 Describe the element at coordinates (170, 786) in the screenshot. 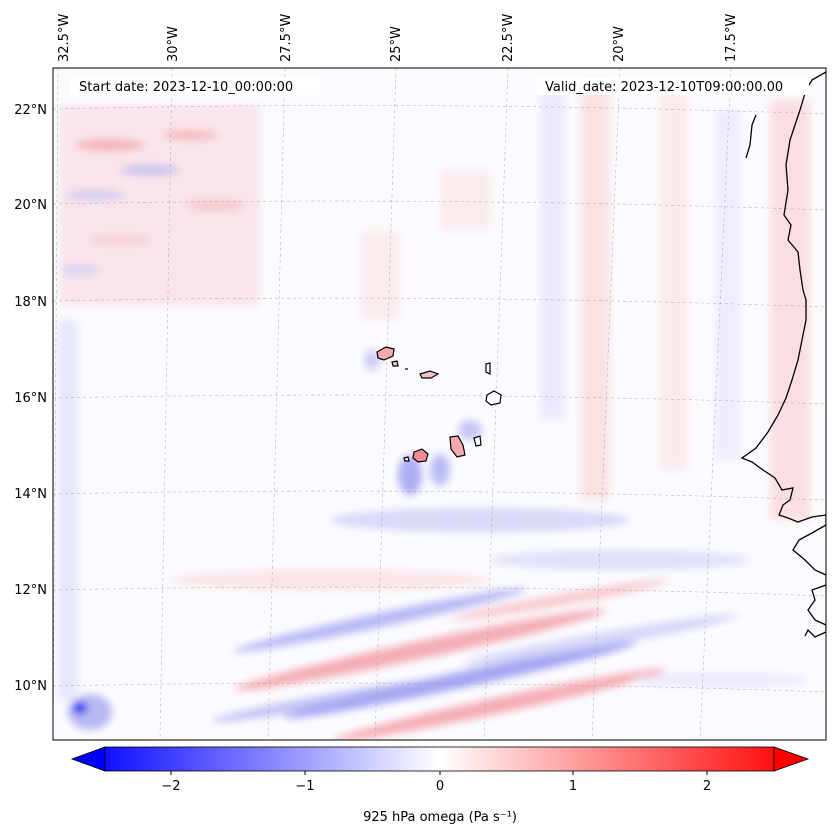

I see `colorbar-tick-label: −2` at that location.